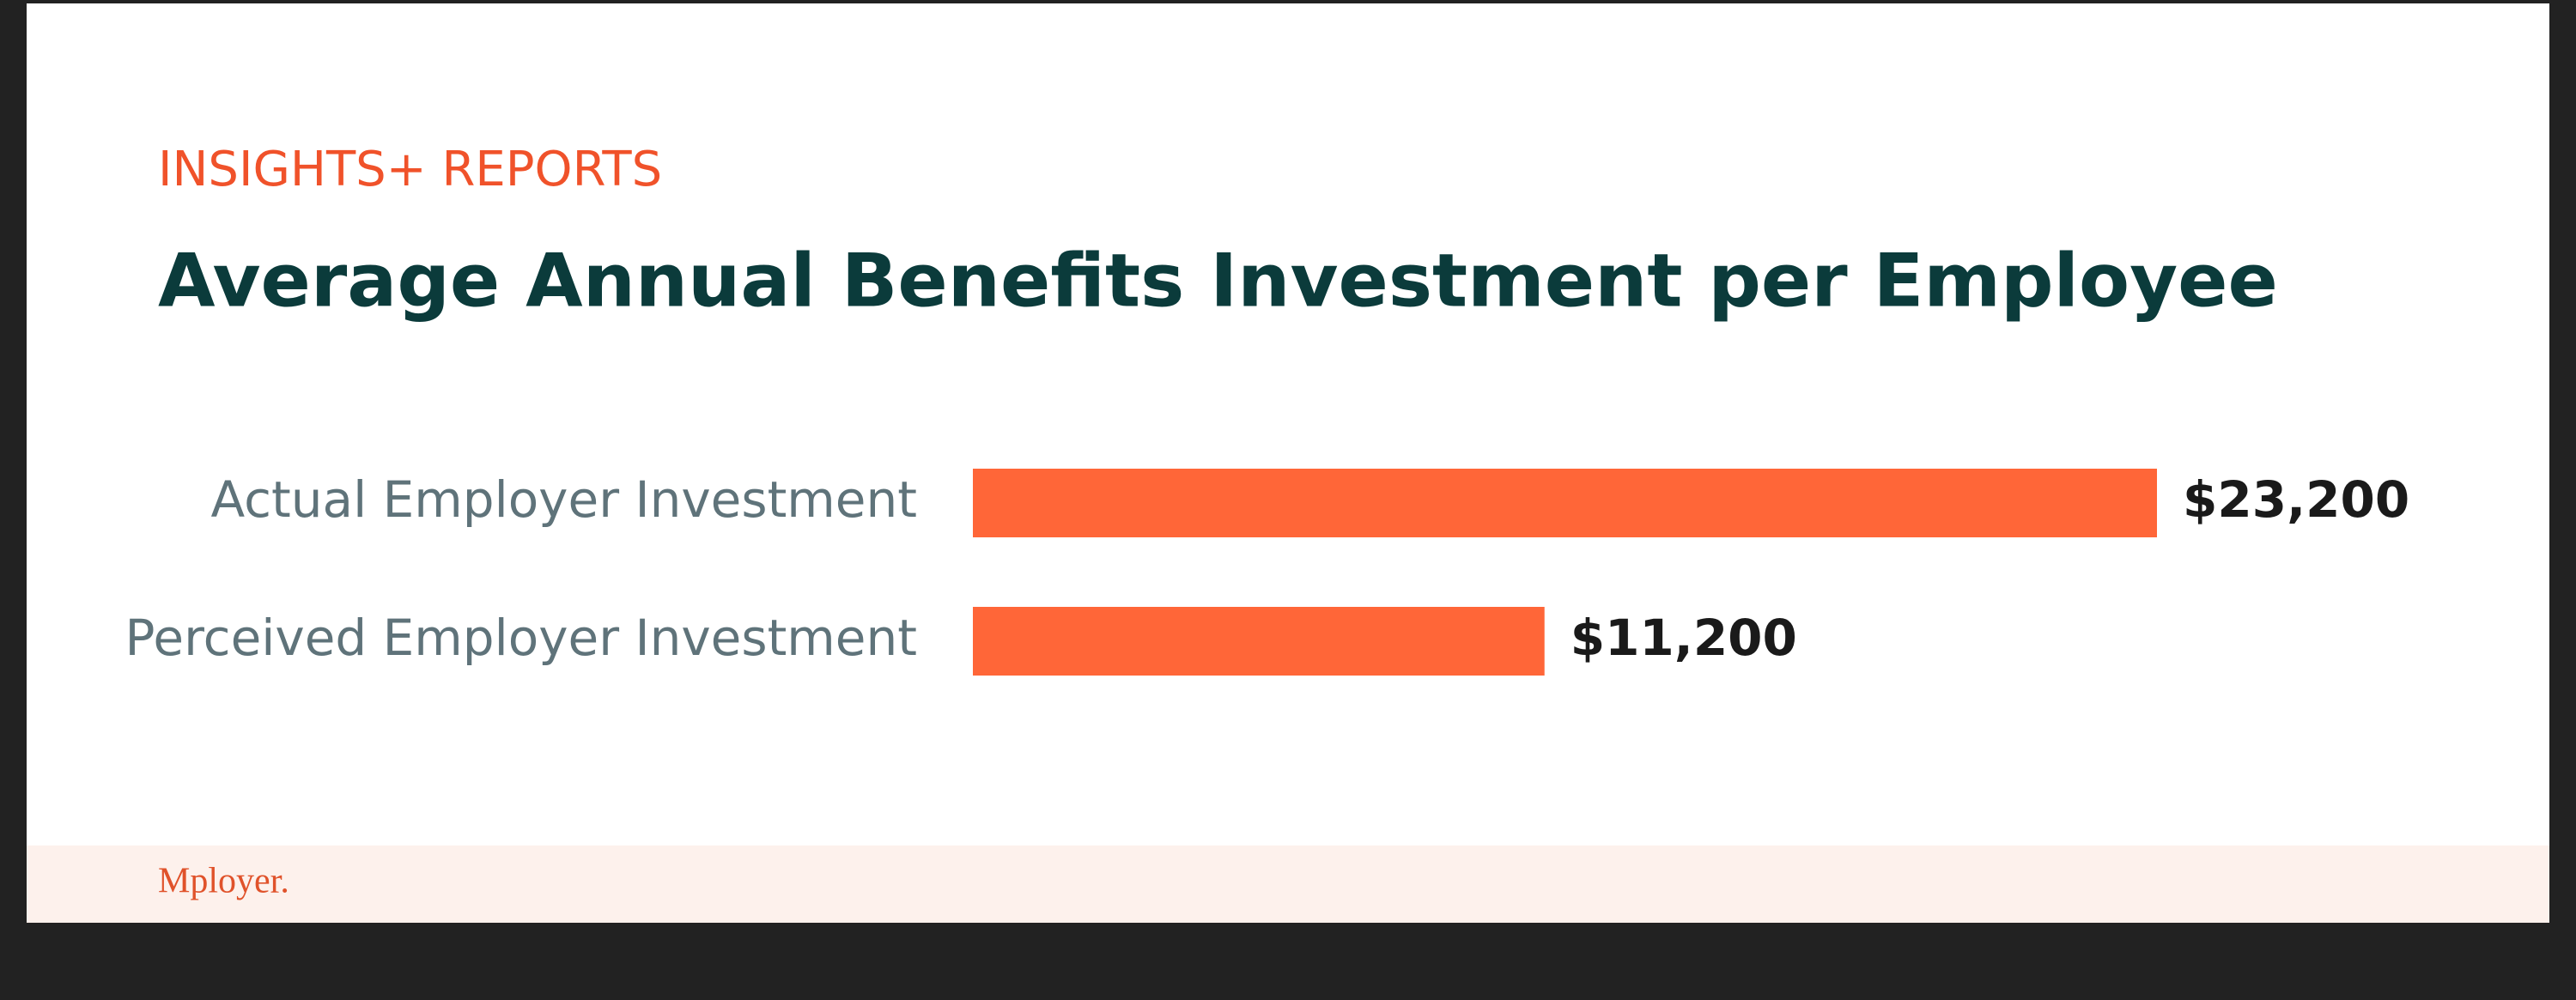  What do you see at coordinates (563, 500) in the screenshot?
I see `category-label: Actual Employer Investment` at bounding box center [563, 500].